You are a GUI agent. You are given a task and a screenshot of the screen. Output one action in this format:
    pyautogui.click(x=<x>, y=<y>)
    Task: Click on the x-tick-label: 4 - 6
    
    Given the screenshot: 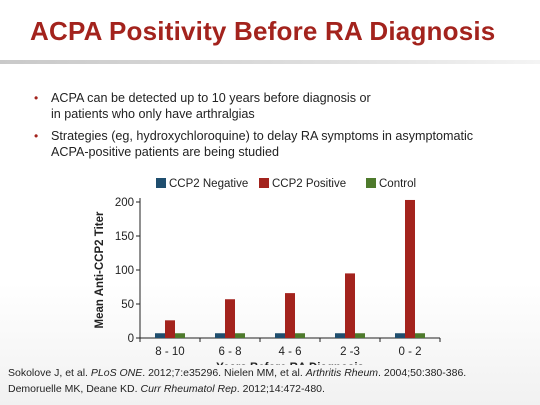 What is the action you would take?
    pyautogui.click(x=289, y=352)
    